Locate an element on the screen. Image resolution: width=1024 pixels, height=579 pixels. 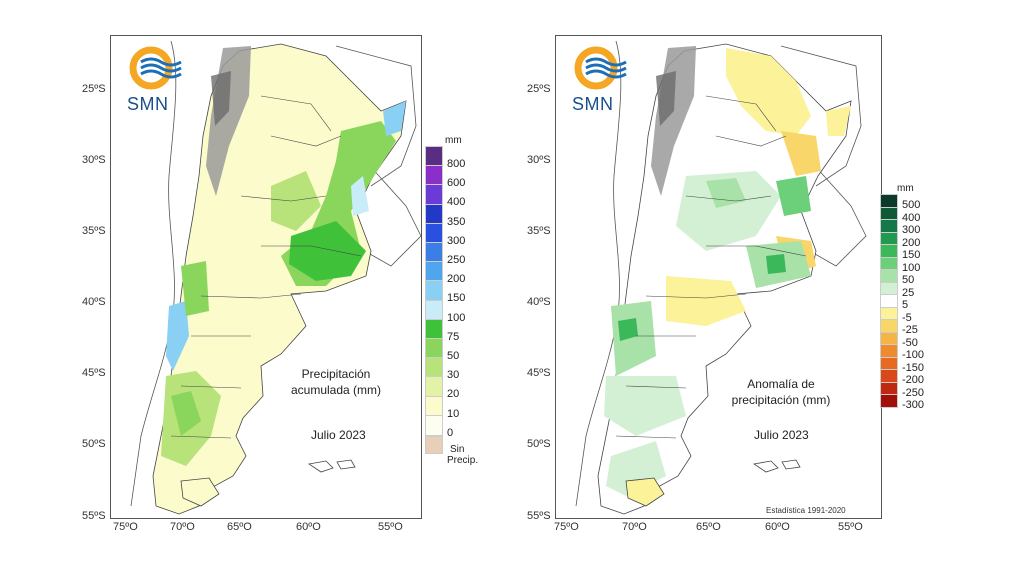
legend-label: 75 is located at coordinates (453, 336).